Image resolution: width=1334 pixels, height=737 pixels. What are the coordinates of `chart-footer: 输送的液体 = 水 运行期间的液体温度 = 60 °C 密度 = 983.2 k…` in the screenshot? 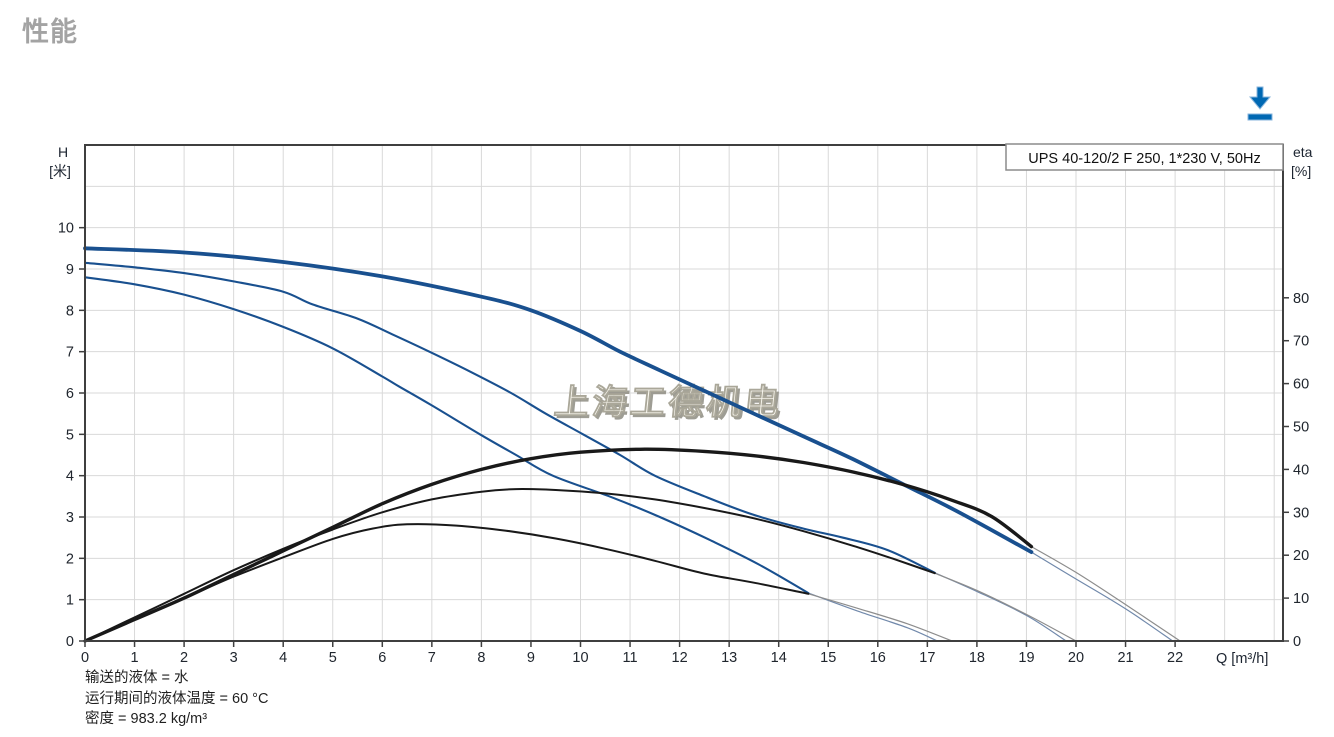 It's located at (176, 699).